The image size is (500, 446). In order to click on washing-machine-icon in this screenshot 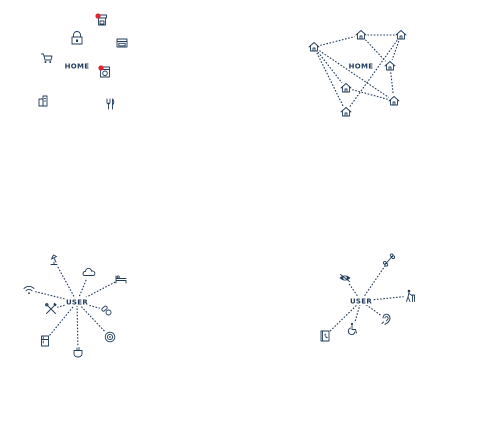, I will do `click(105, 72)`.